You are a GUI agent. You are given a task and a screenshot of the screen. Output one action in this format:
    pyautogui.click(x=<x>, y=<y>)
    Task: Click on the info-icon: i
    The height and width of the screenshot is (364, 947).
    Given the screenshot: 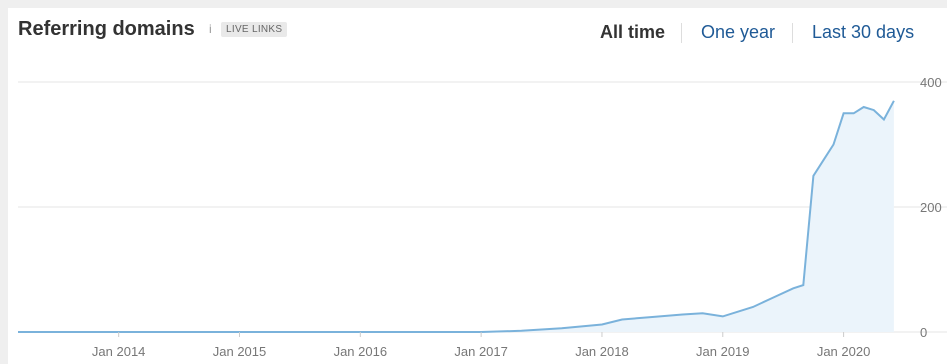 What is the action you would take?
    pyautogui.click(x=210, y=29)
    